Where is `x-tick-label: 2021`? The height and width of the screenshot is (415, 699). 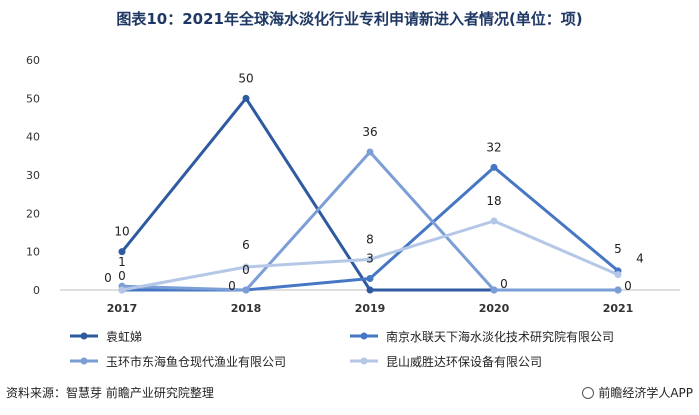
x-tick-label: 2021 is located at coordinates (618, 308).